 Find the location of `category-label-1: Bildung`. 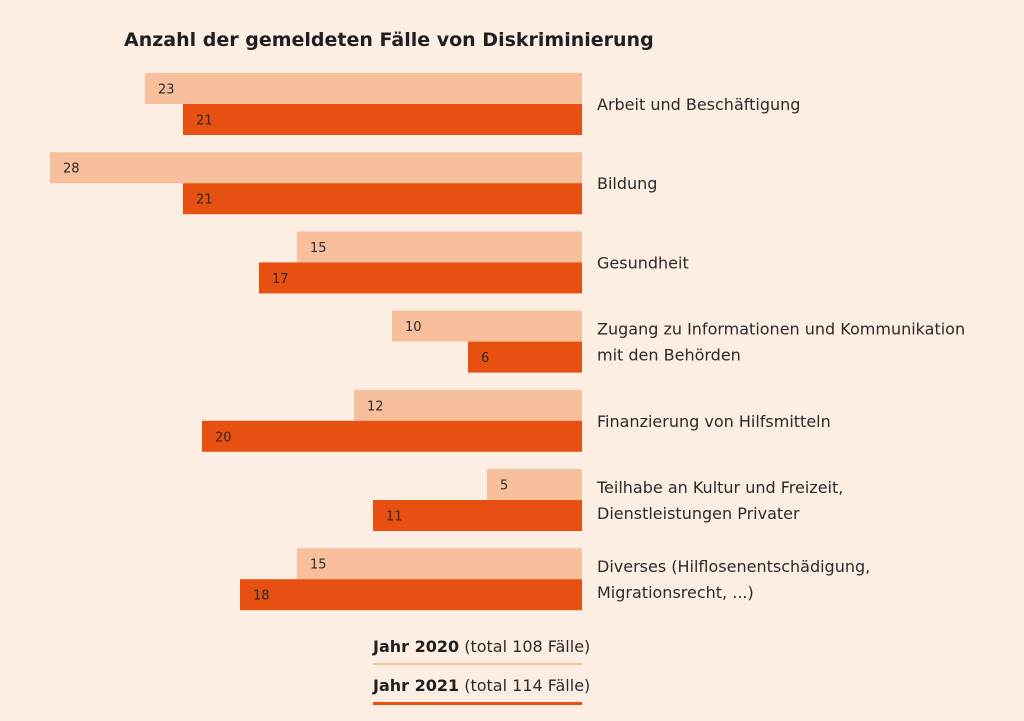

category-label-1: Bildung is located at coordinates (627, 183).